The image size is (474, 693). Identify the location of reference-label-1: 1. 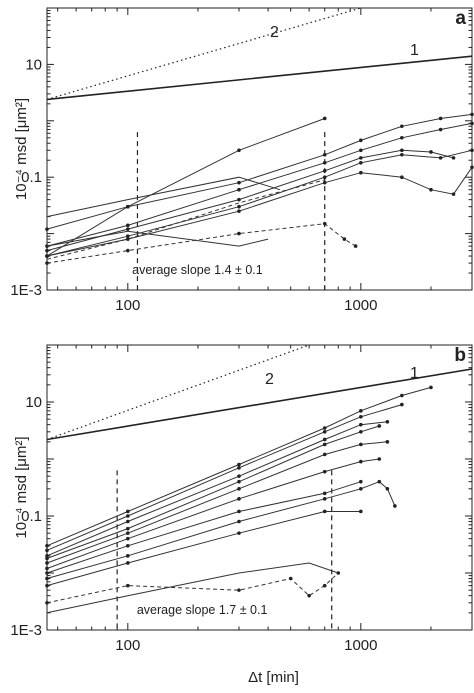
(414, 373).